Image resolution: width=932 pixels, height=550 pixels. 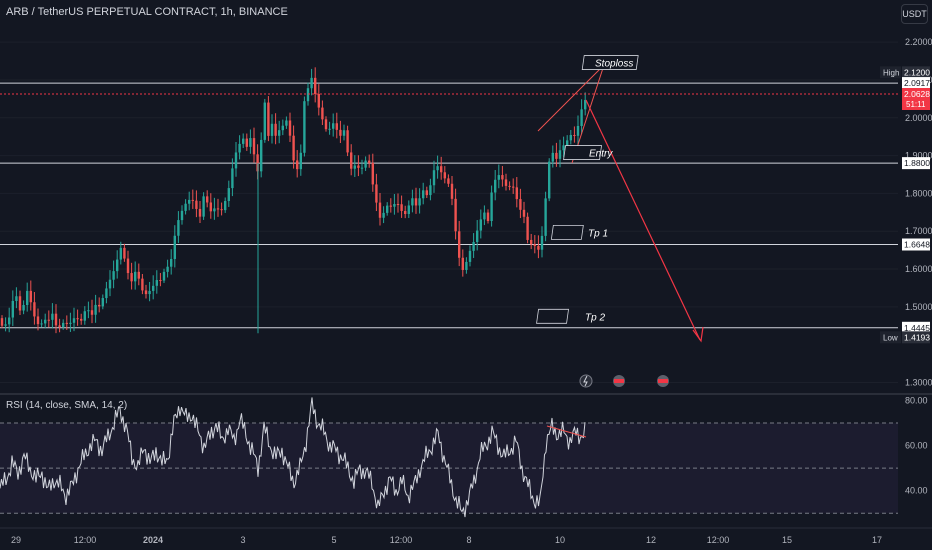 What do you see at coordinates (916, 401) in the screenshot?
I see `rsi-tick-label: 80.00` at bounding box center [916, 401].